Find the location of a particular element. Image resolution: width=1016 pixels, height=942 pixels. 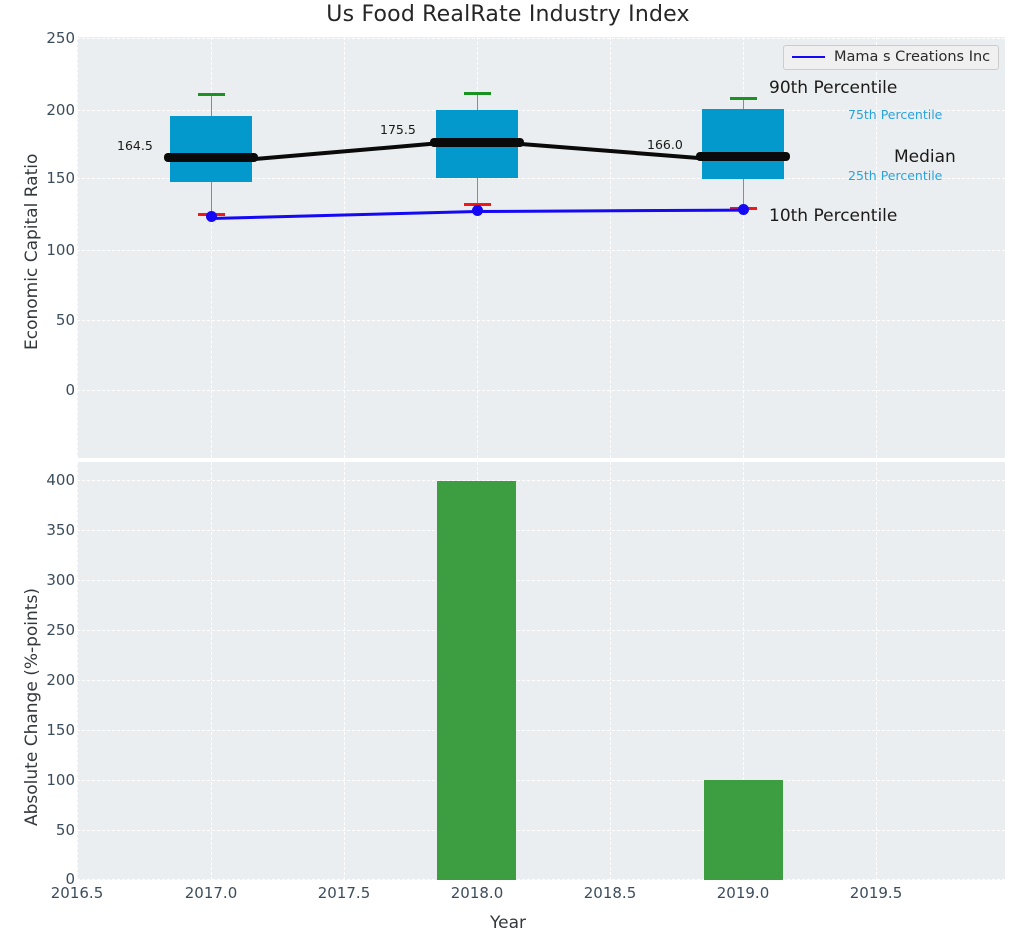

median-label-2017: 164.5 is located at coordinates (135, 145).